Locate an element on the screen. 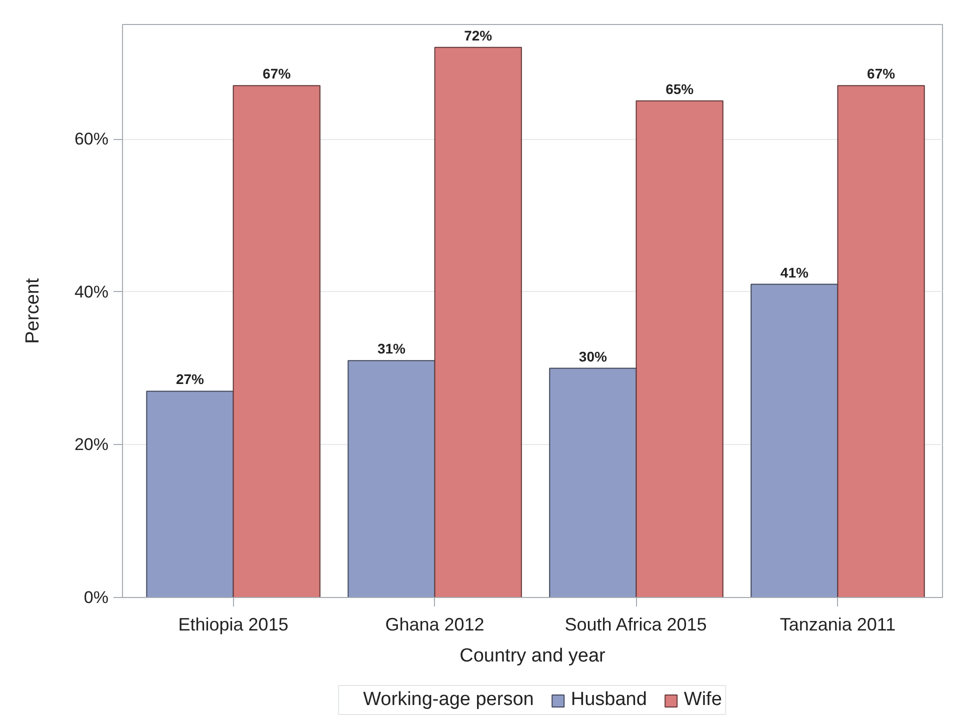  data-label: 72% is located at coordinates (478, 35).